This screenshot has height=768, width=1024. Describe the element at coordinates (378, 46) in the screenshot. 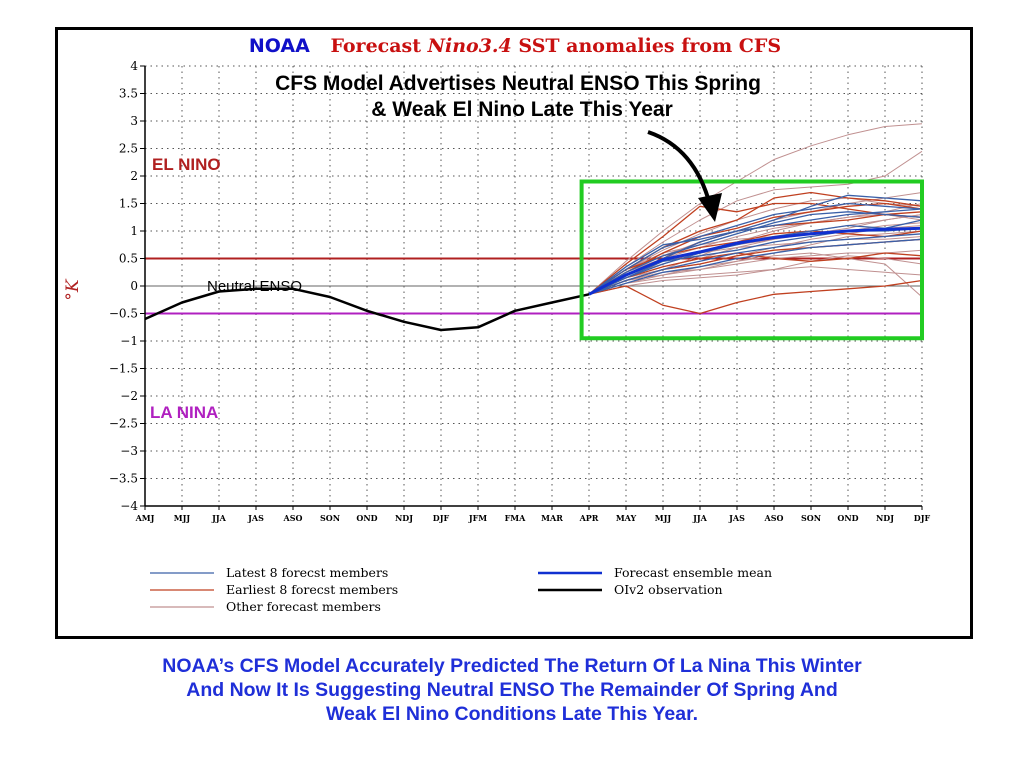

I see `title-prefix: Forecast` at that location.